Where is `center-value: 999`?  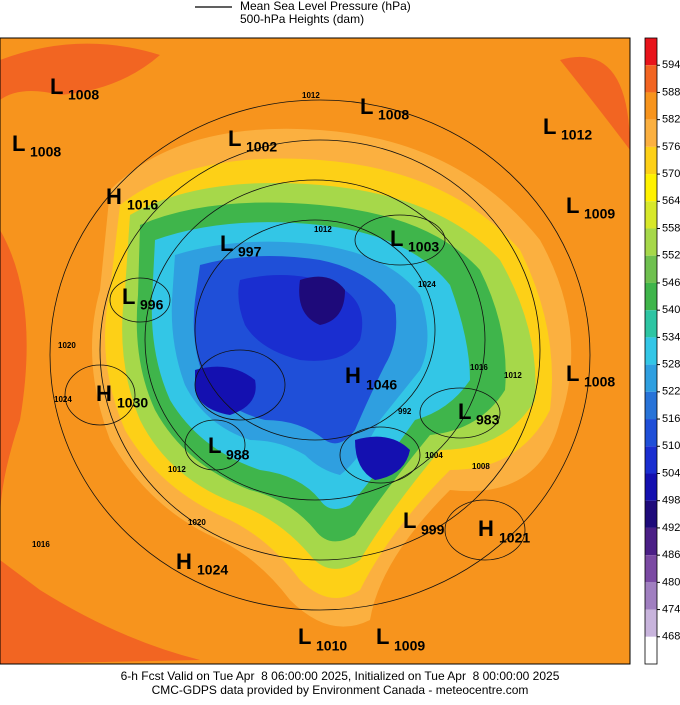 center-value: 999 is located at coordinates (433, 530).